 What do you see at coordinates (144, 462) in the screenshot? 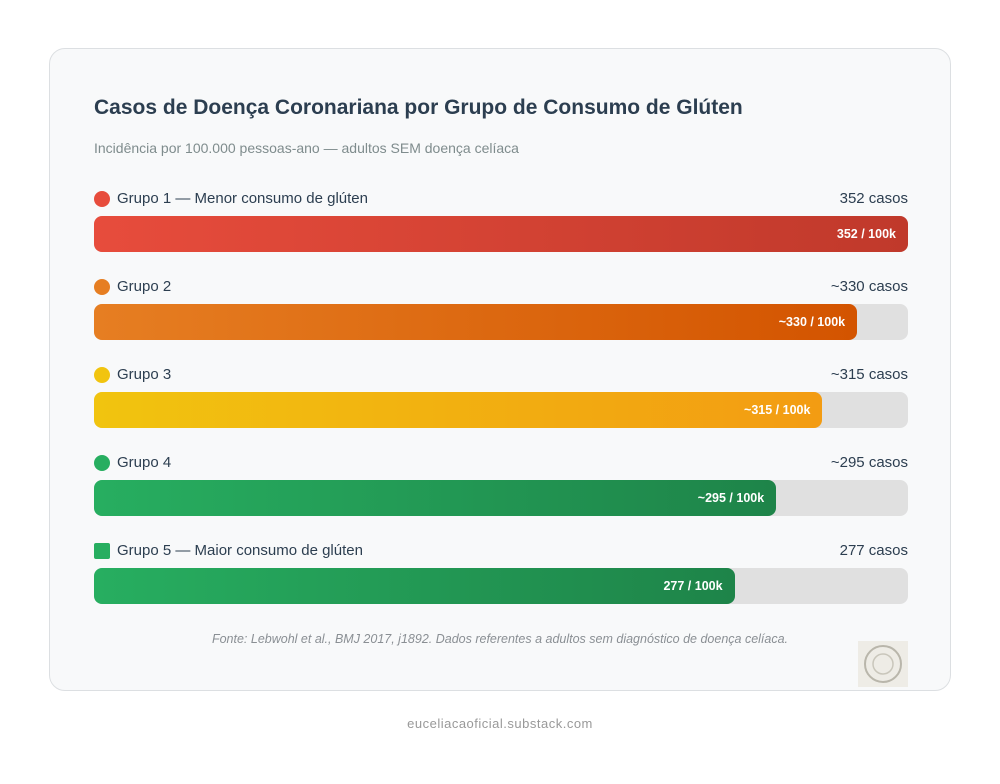
I see `category-text: Grupo 4` at bounding box center [144, 462].